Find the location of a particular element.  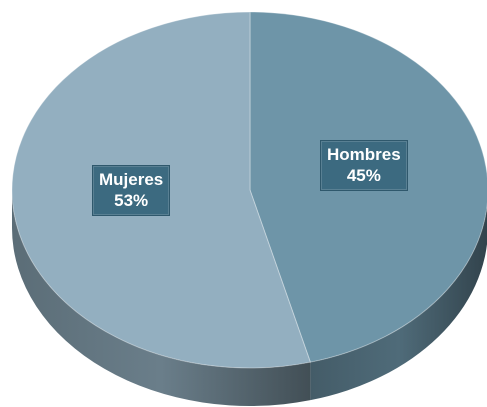

slice-percent-hombres: 45% is located at coordinates (363, 175).